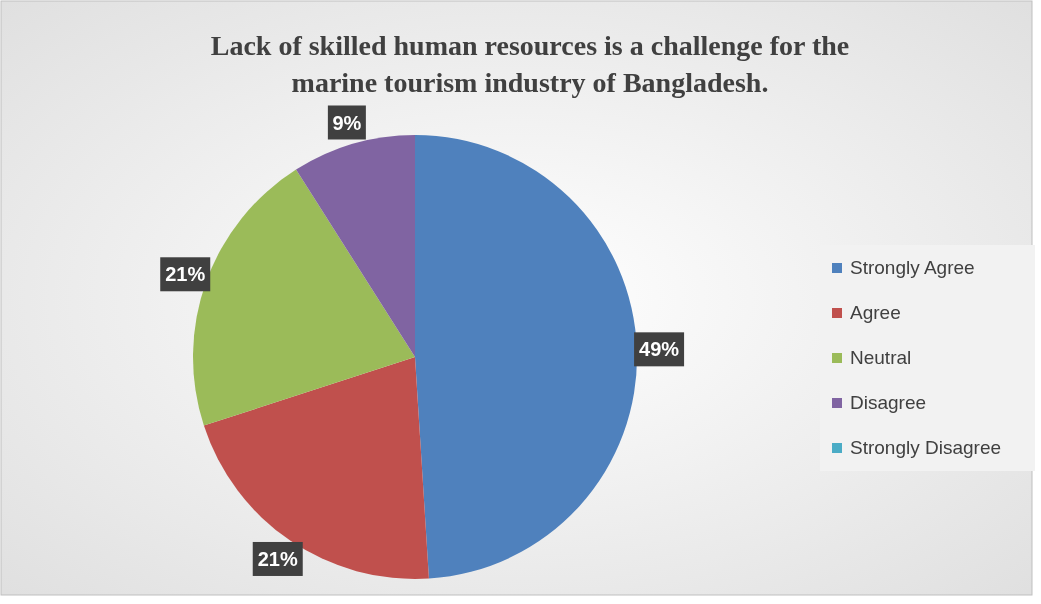 The width and height of the screenshot is (1041, 604). Describe the element at coordinates (875, 312) in the screenshot. I see `legend-label: Agree` at that location.